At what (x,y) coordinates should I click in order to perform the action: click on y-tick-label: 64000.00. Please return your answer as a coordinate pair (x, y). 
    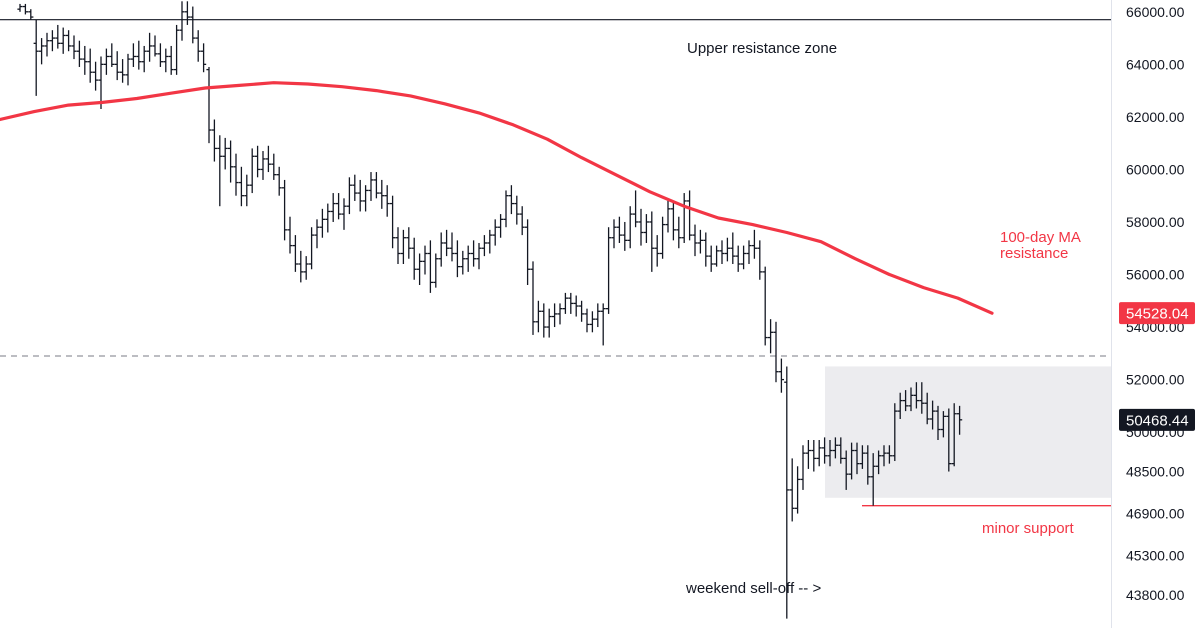
    Looking at the image, I should click on (1155, 64).